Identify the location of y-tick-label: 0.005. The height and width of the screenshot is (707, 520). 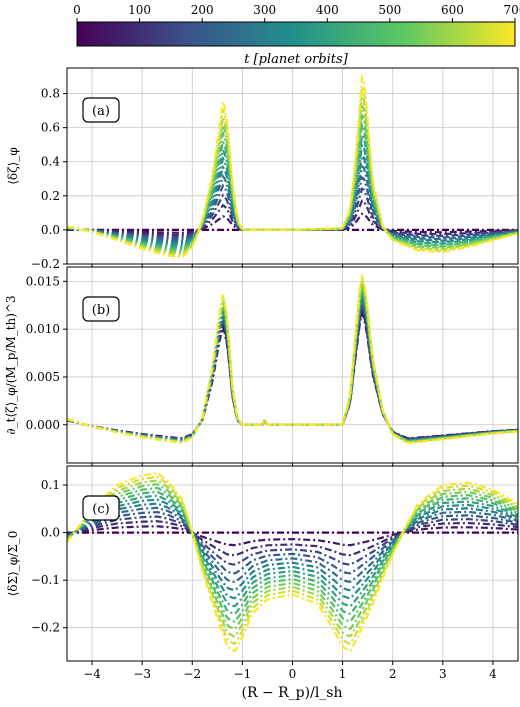
(43, 377).